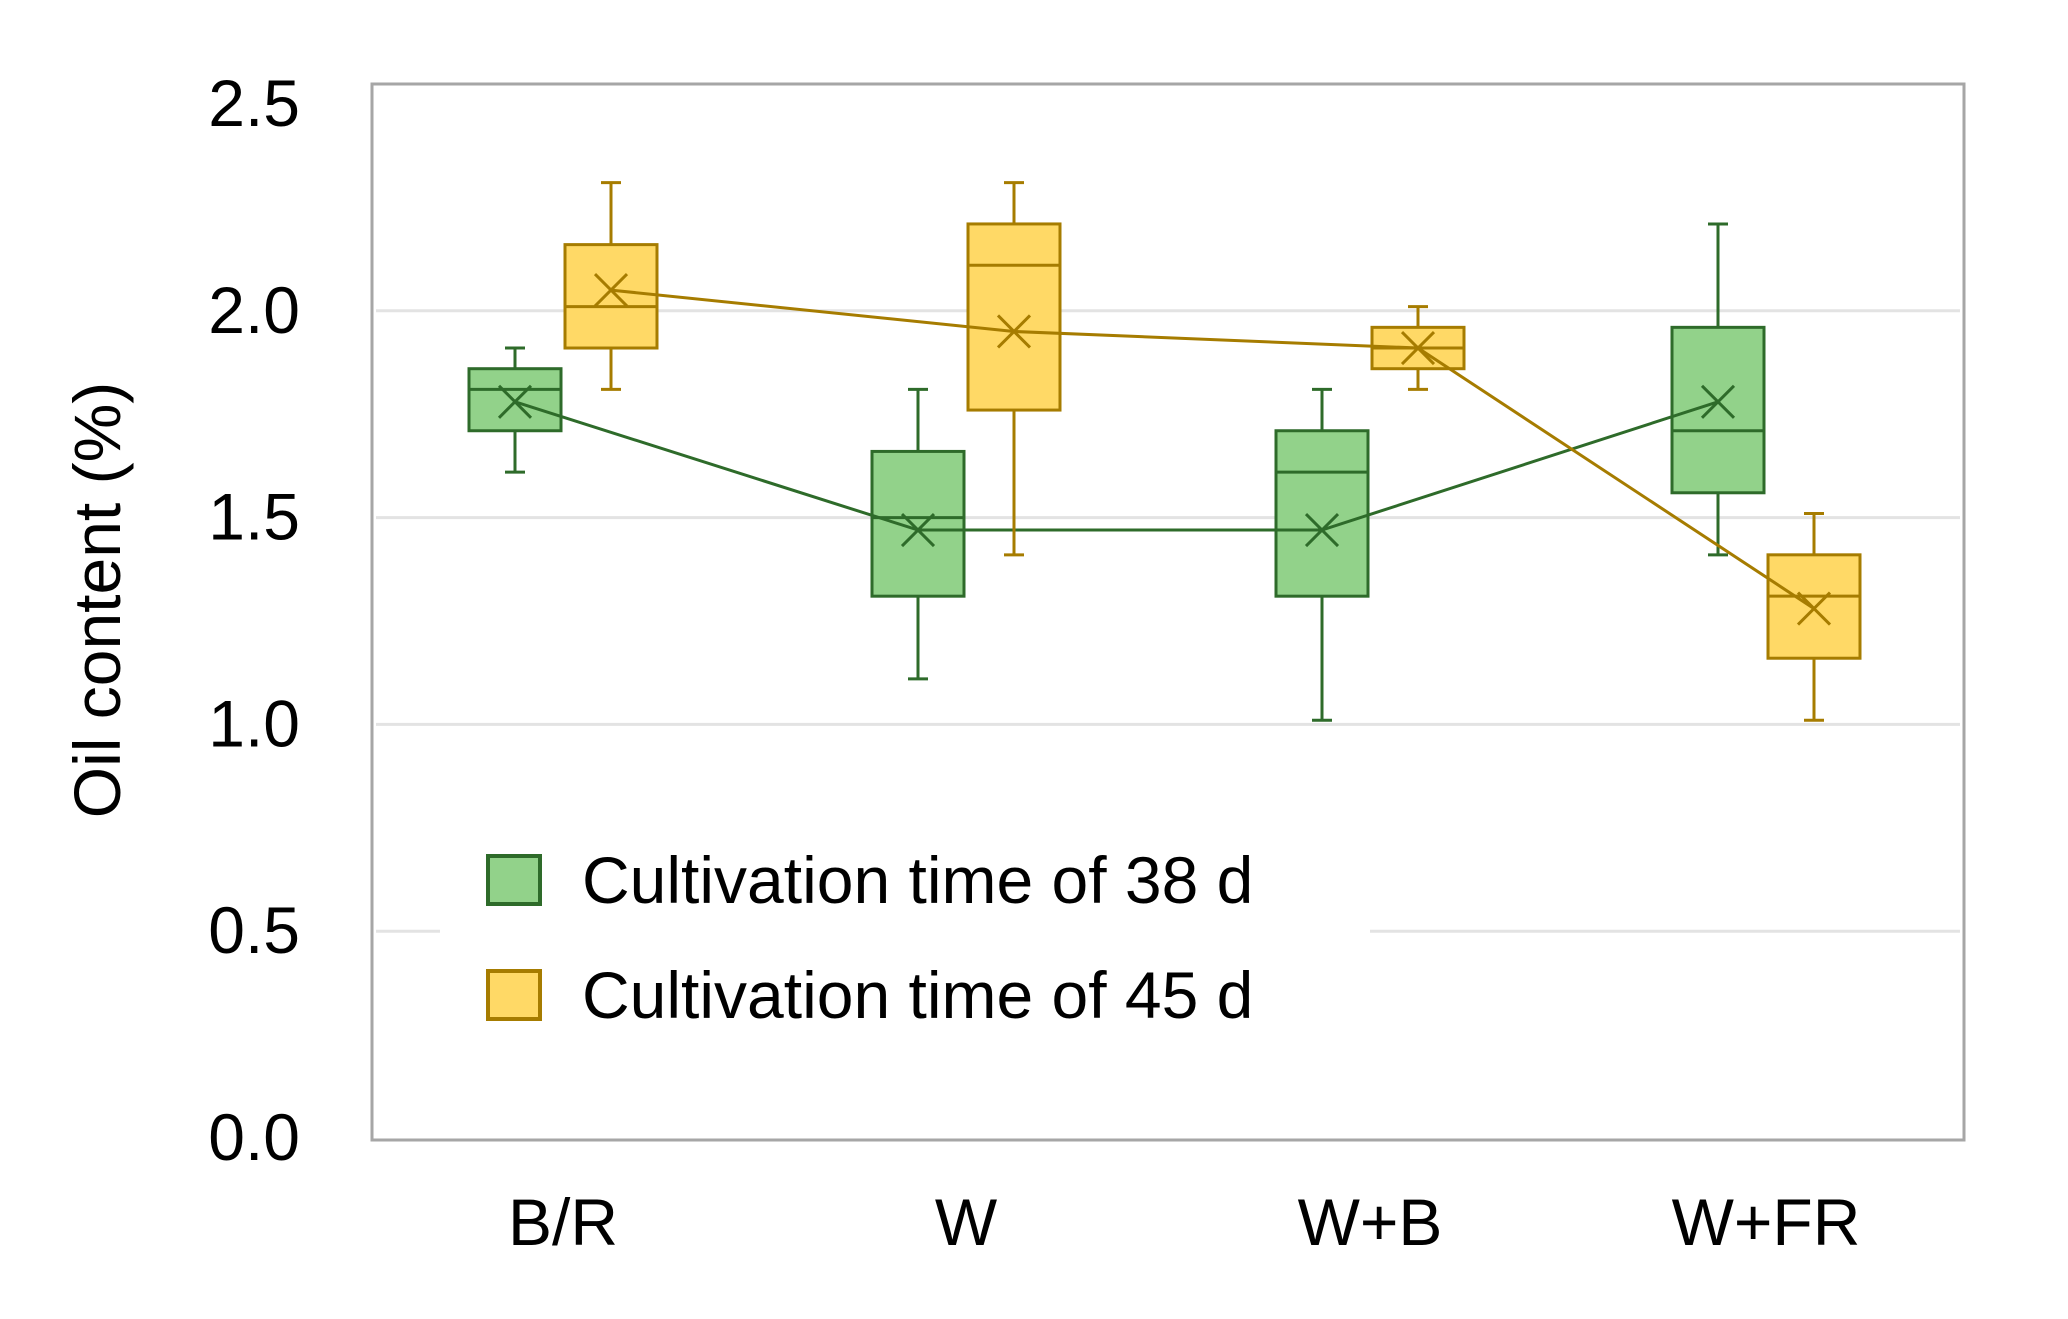 The height and width of the screenshot is (1319, 2068). Describe the element at coordinates (254, 723) in the screenshot. I see `y-tick-label-2: 1.0` at that location.